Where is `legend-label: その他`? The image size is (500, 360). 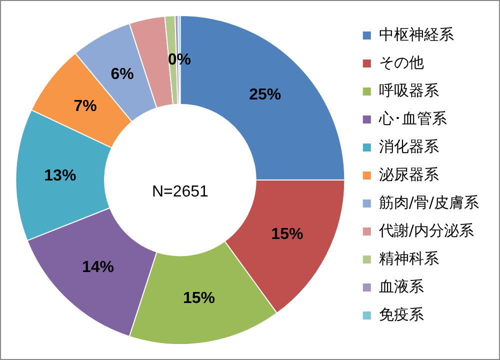
legend-label: その他 is located at coordinates (401, 62).